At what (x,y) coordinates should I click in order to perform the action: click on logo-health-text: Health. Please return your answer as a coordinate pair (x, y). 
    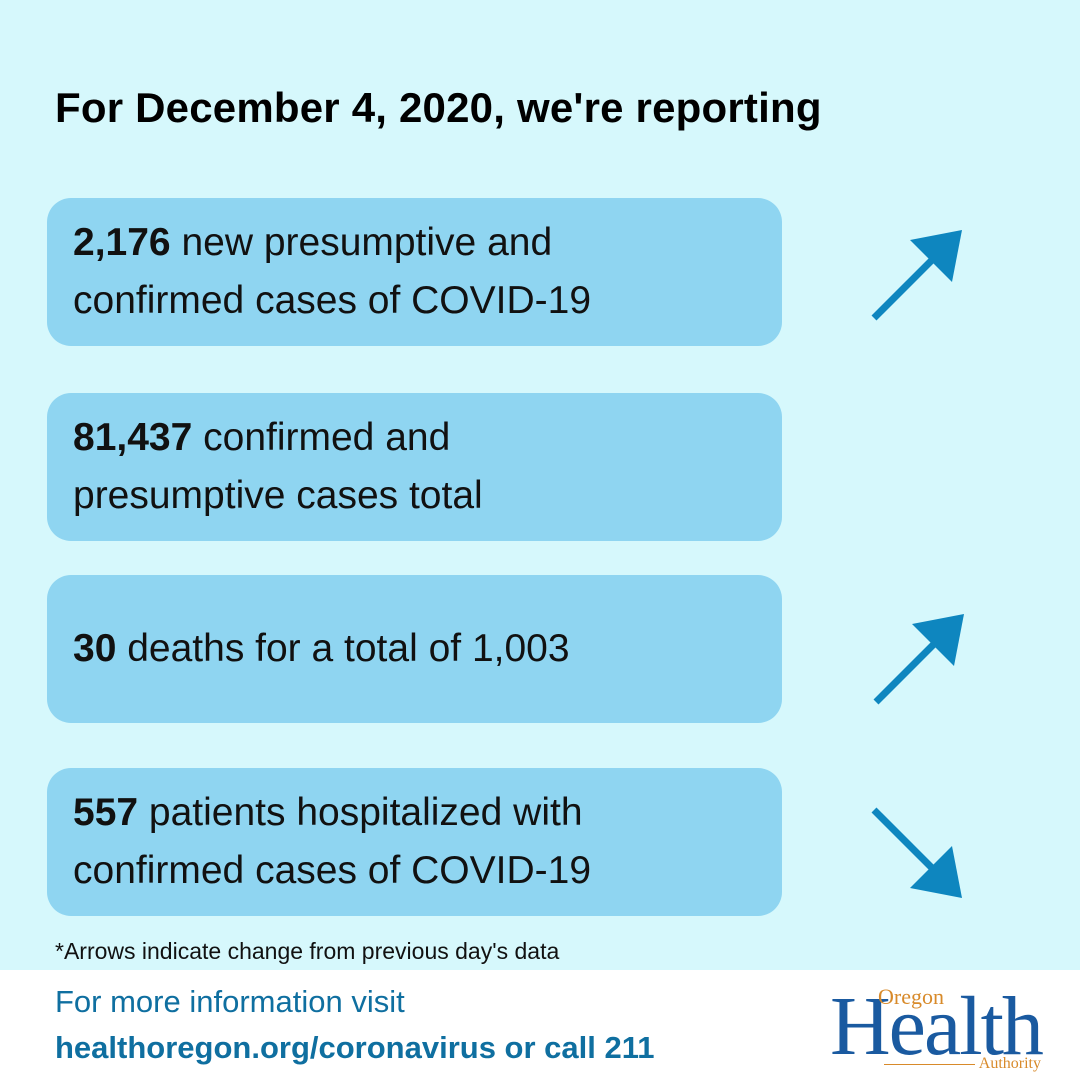
    Looking at the image, I should click on (937, 1026).